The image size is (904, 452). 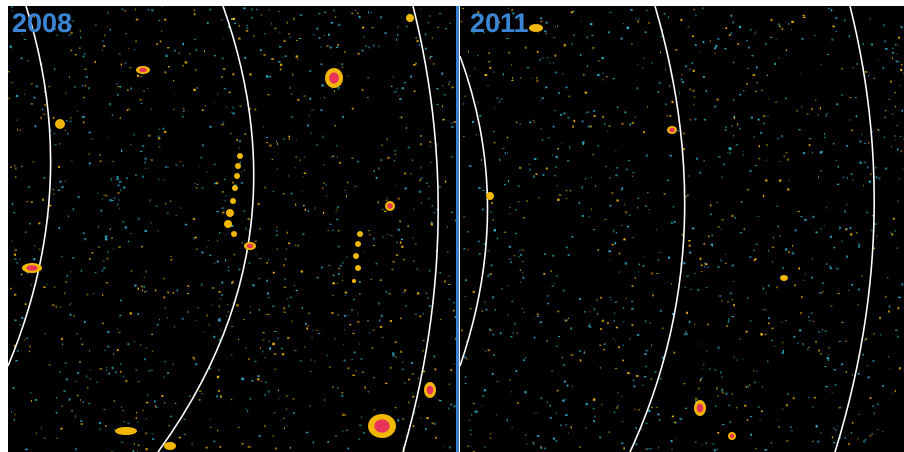 I want to click on panel-divider, so click(x=457, y=229).